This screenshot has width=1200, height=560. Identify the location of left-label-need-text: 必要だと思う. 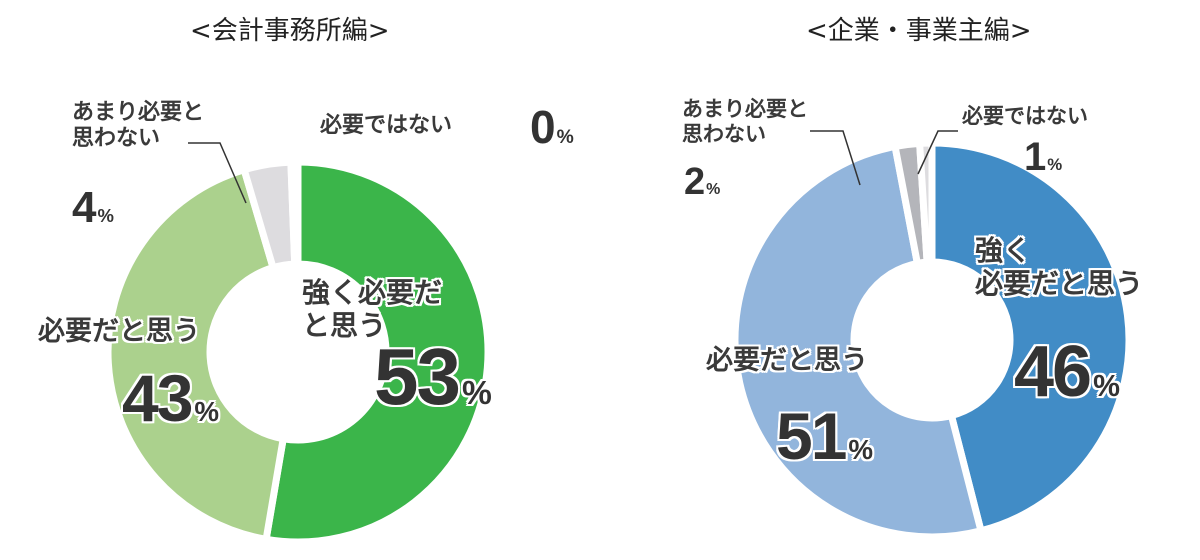
(119, 331).